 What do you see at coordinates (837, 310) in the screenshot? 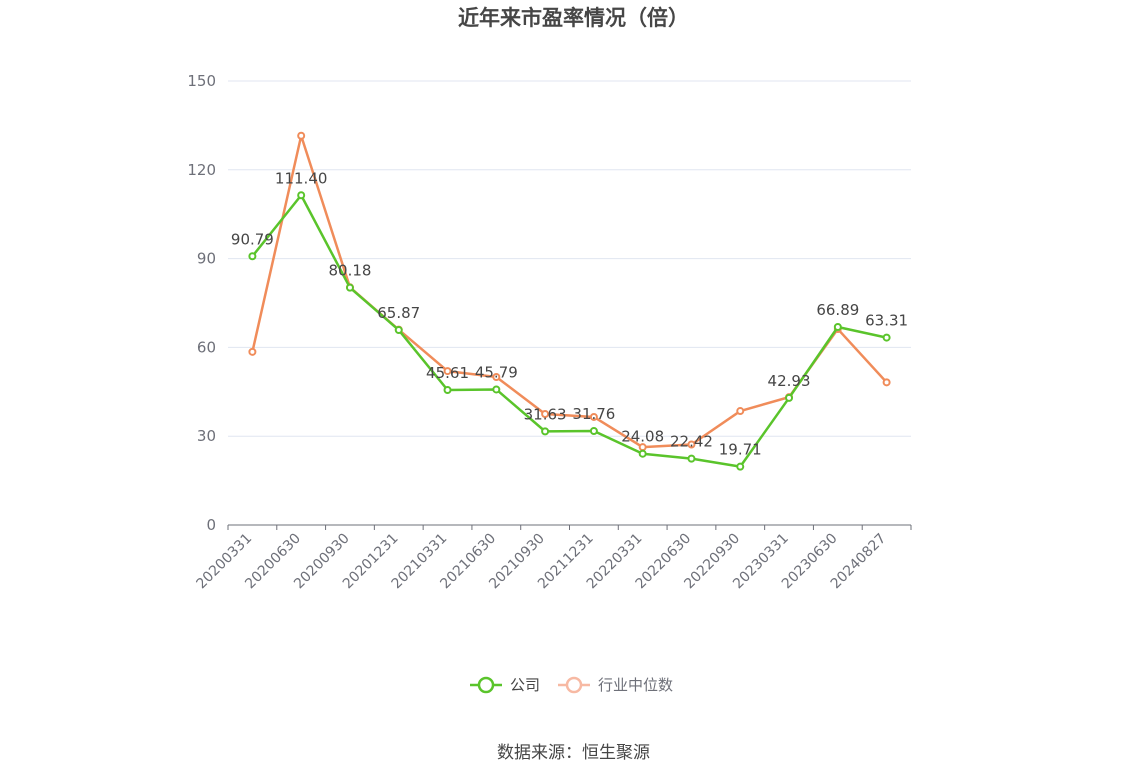
I see `data-label: 66.89` at bounding box center [837, 310].